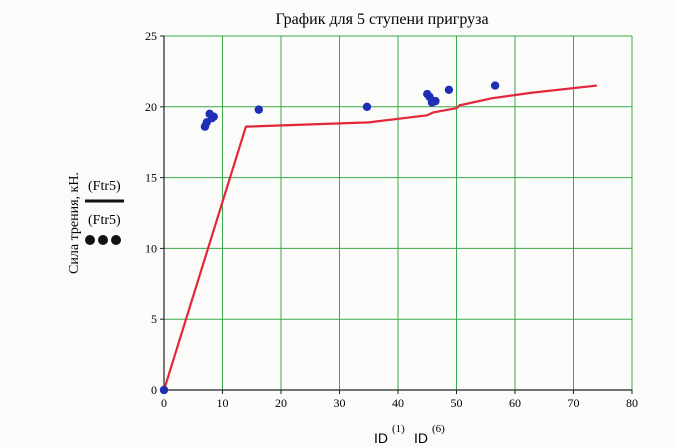  What do you see at coordinates (340, 403) in the screenshot?
I see `x-tick-label: 30` at bounding box center [340, 403].